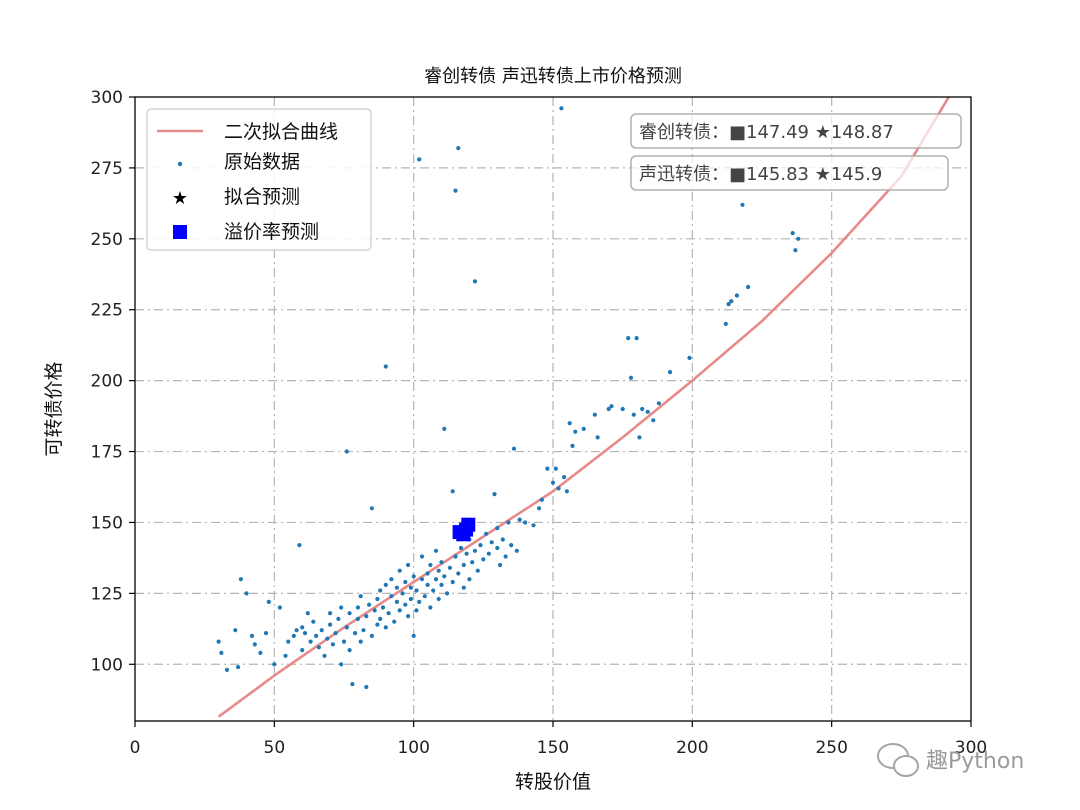 The width and height of the screenshot is (1080, 810). I want to click on annotation-shengxun-text: 声迅转债：■145.83 ★145.9, so click(760, 174).